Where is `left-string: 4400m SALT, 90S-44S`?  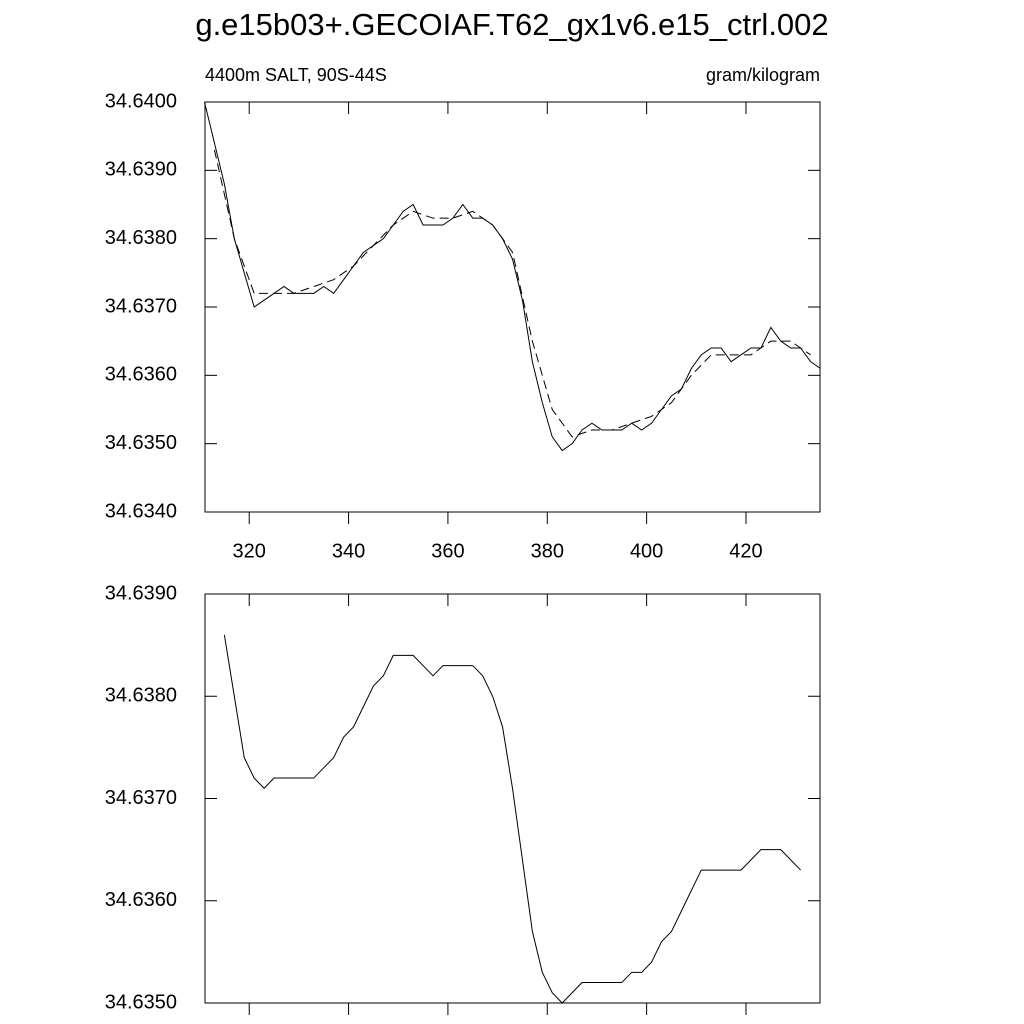
left-string: 4400m SALT, 90S-44S is located at coordinates (296, 75).